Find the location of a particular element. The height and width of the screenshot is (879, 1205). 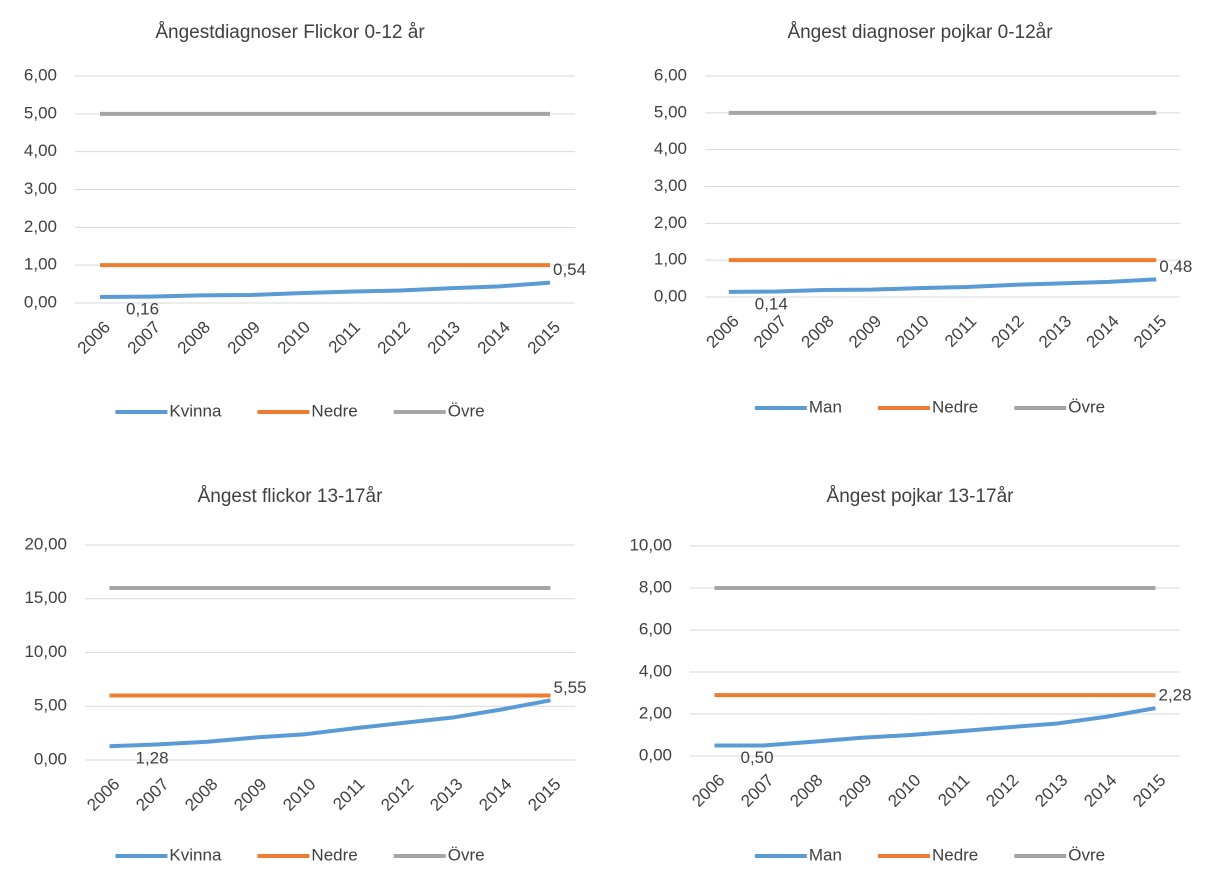

data-label: 5,55 is located at coordinates (570, 687).